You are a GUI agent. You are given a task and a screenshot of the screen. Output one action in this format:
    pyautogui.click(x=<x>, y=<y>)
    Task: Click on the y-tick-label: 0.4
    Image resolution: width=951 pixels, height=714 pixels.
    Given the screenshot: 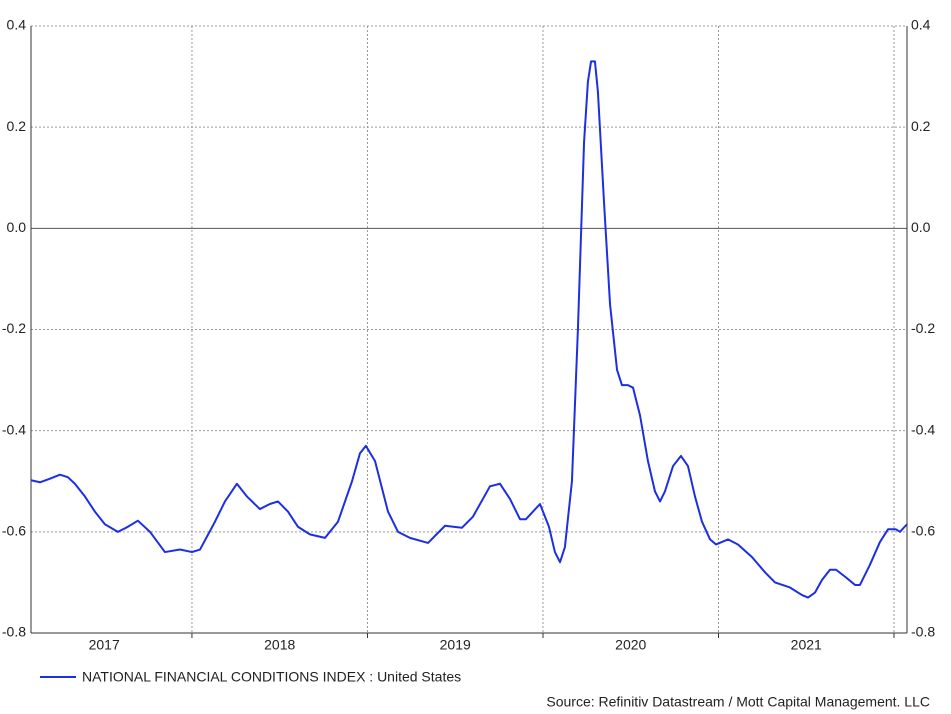 What is the action you would take?
    pyautogui.click(x=17, y=25)
    